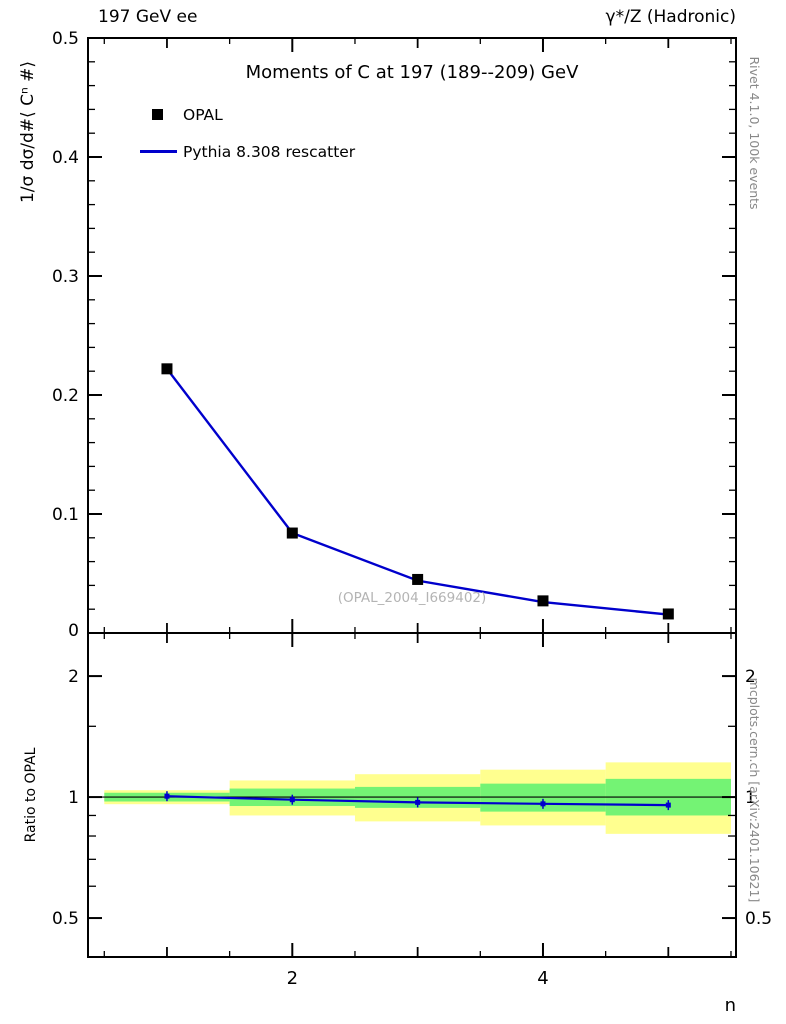 The image size is (786, 1024). What do you see at coordinates (412, 598) in the screenshot?
I see `analysis-watermark: (OPAL_2004_I669402)` at bounding box center [412, 598].